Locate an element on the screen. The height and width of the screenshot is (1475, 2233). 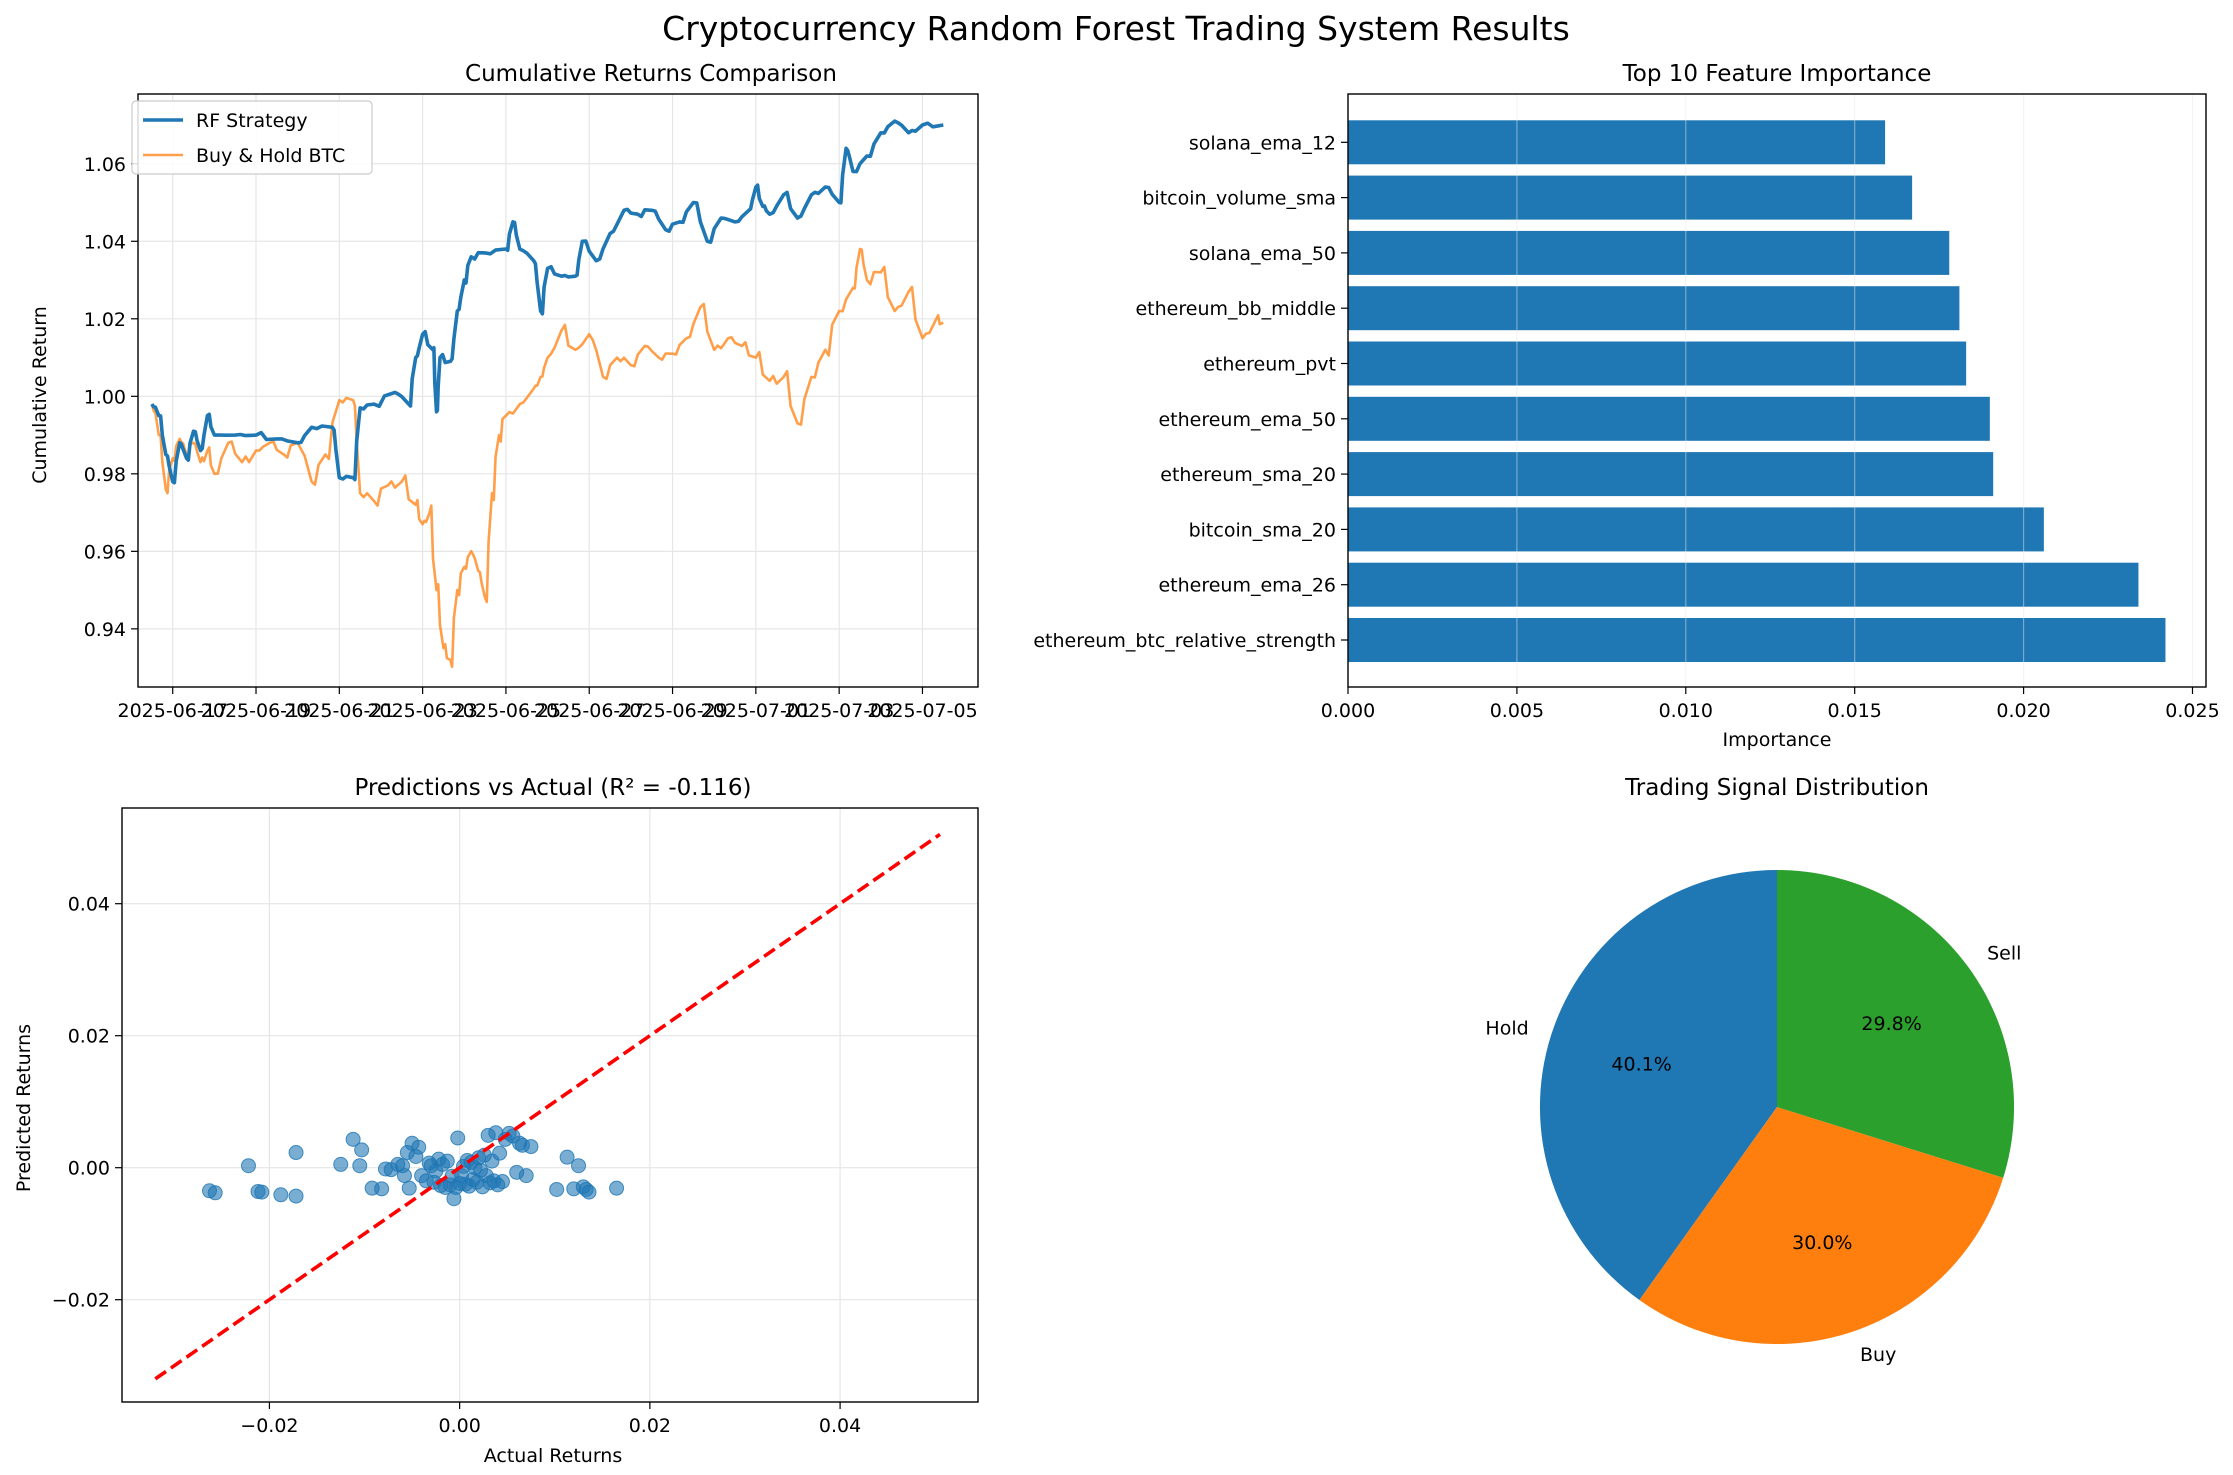
trading-signal-title: Trading Signal Distribution is located at coordinates (1776, 788).